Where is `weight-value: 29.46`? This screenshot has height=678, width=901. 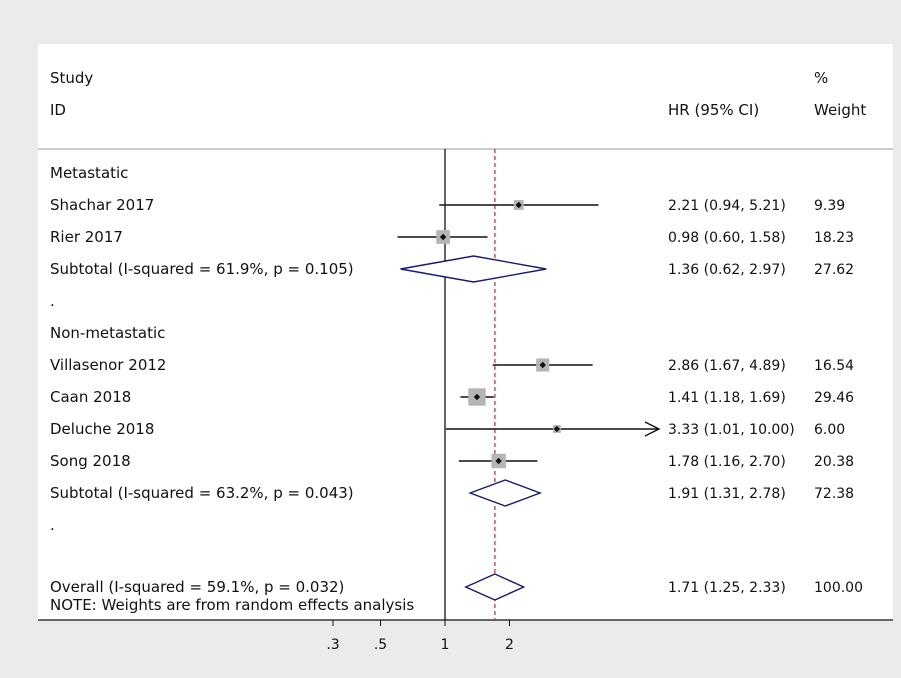
weight-value: 29.46 is located at coordinates (834, 398).